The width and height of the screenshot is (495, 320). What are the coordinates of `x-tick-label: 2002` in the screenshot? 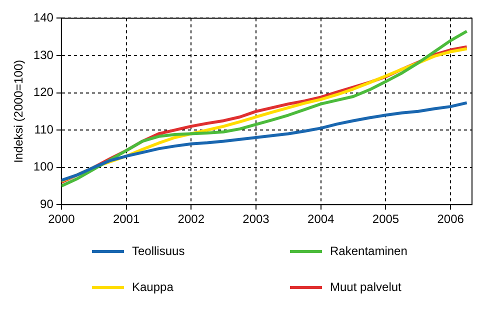 It's located at (191, 219).